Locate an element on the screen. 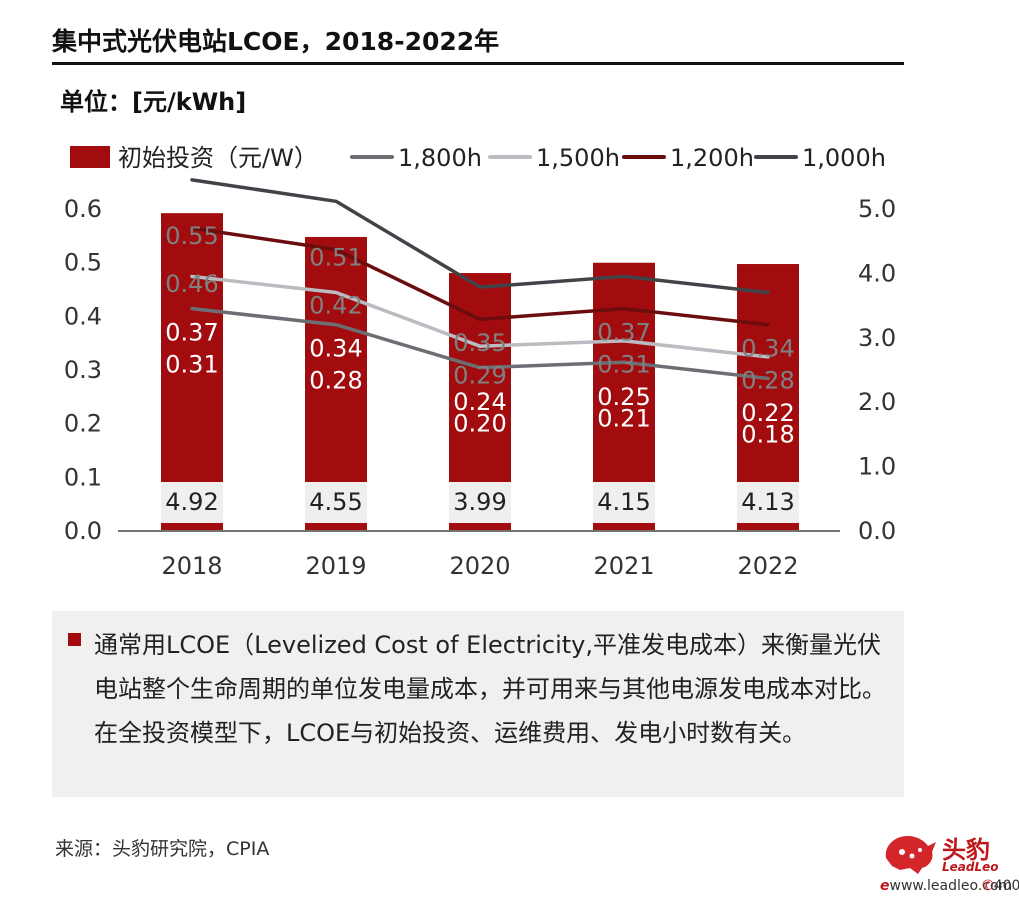  leopard-logo-icon is located at coordinates (910, 855).